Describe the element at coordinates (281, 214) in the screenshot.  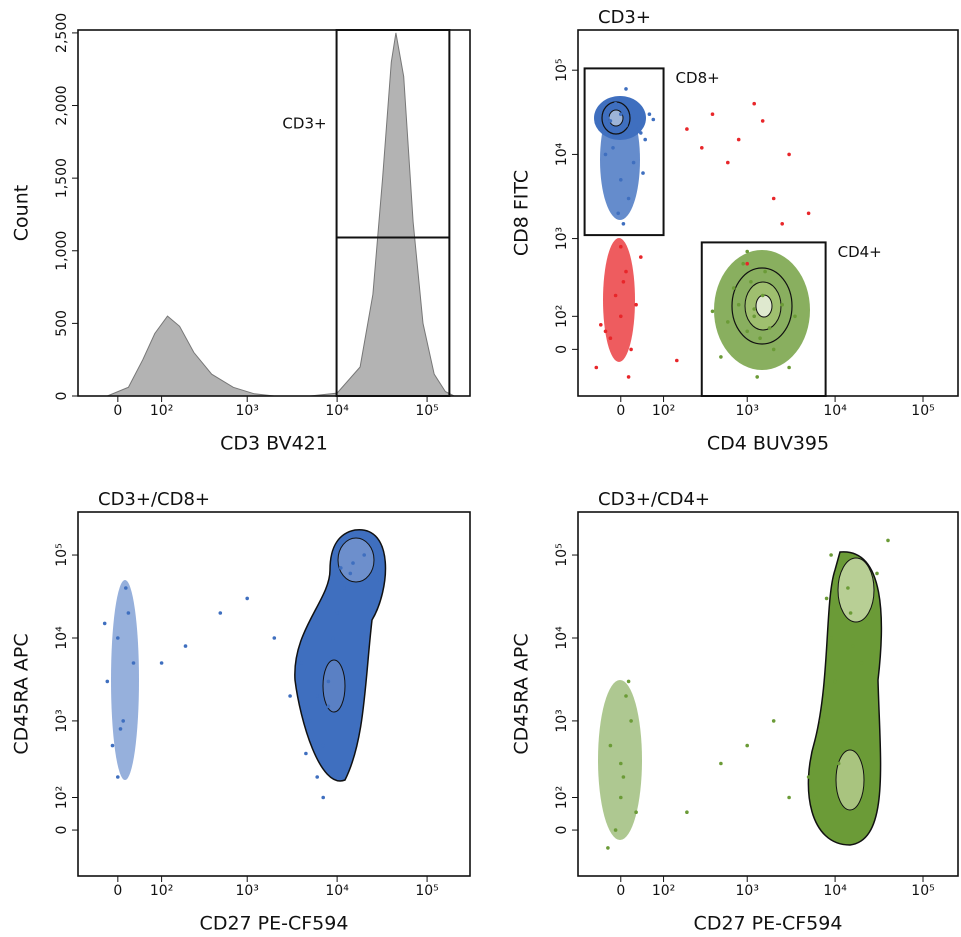
I see `histogram-area` at that location.